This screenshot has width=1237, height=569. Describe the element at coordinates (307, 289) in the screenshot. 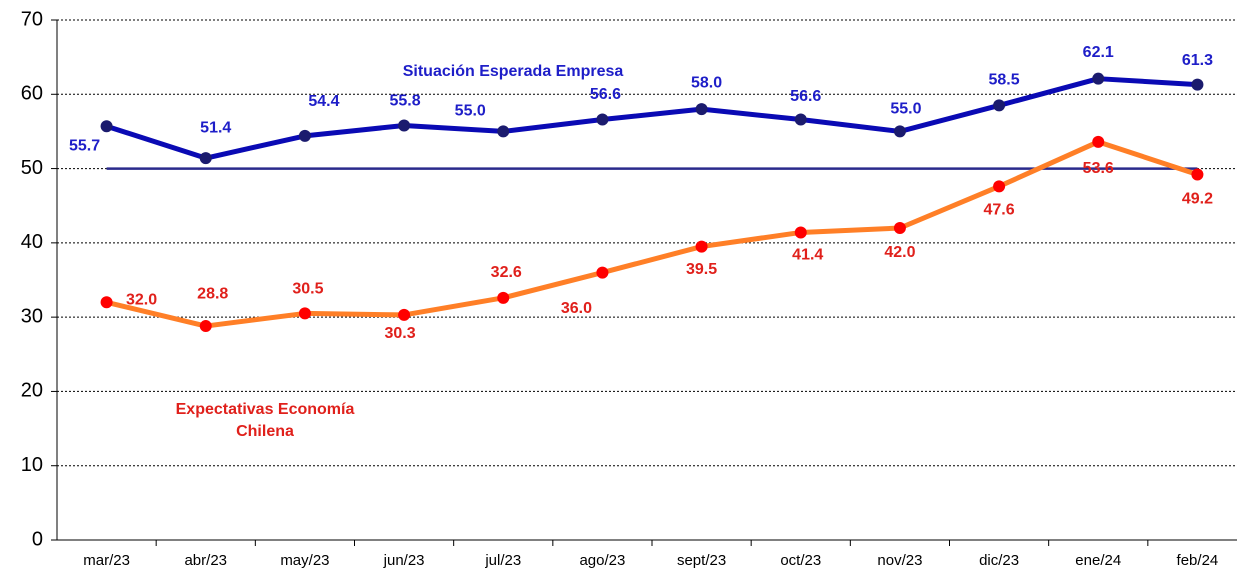

I see `data-label: 30.5` at that location.